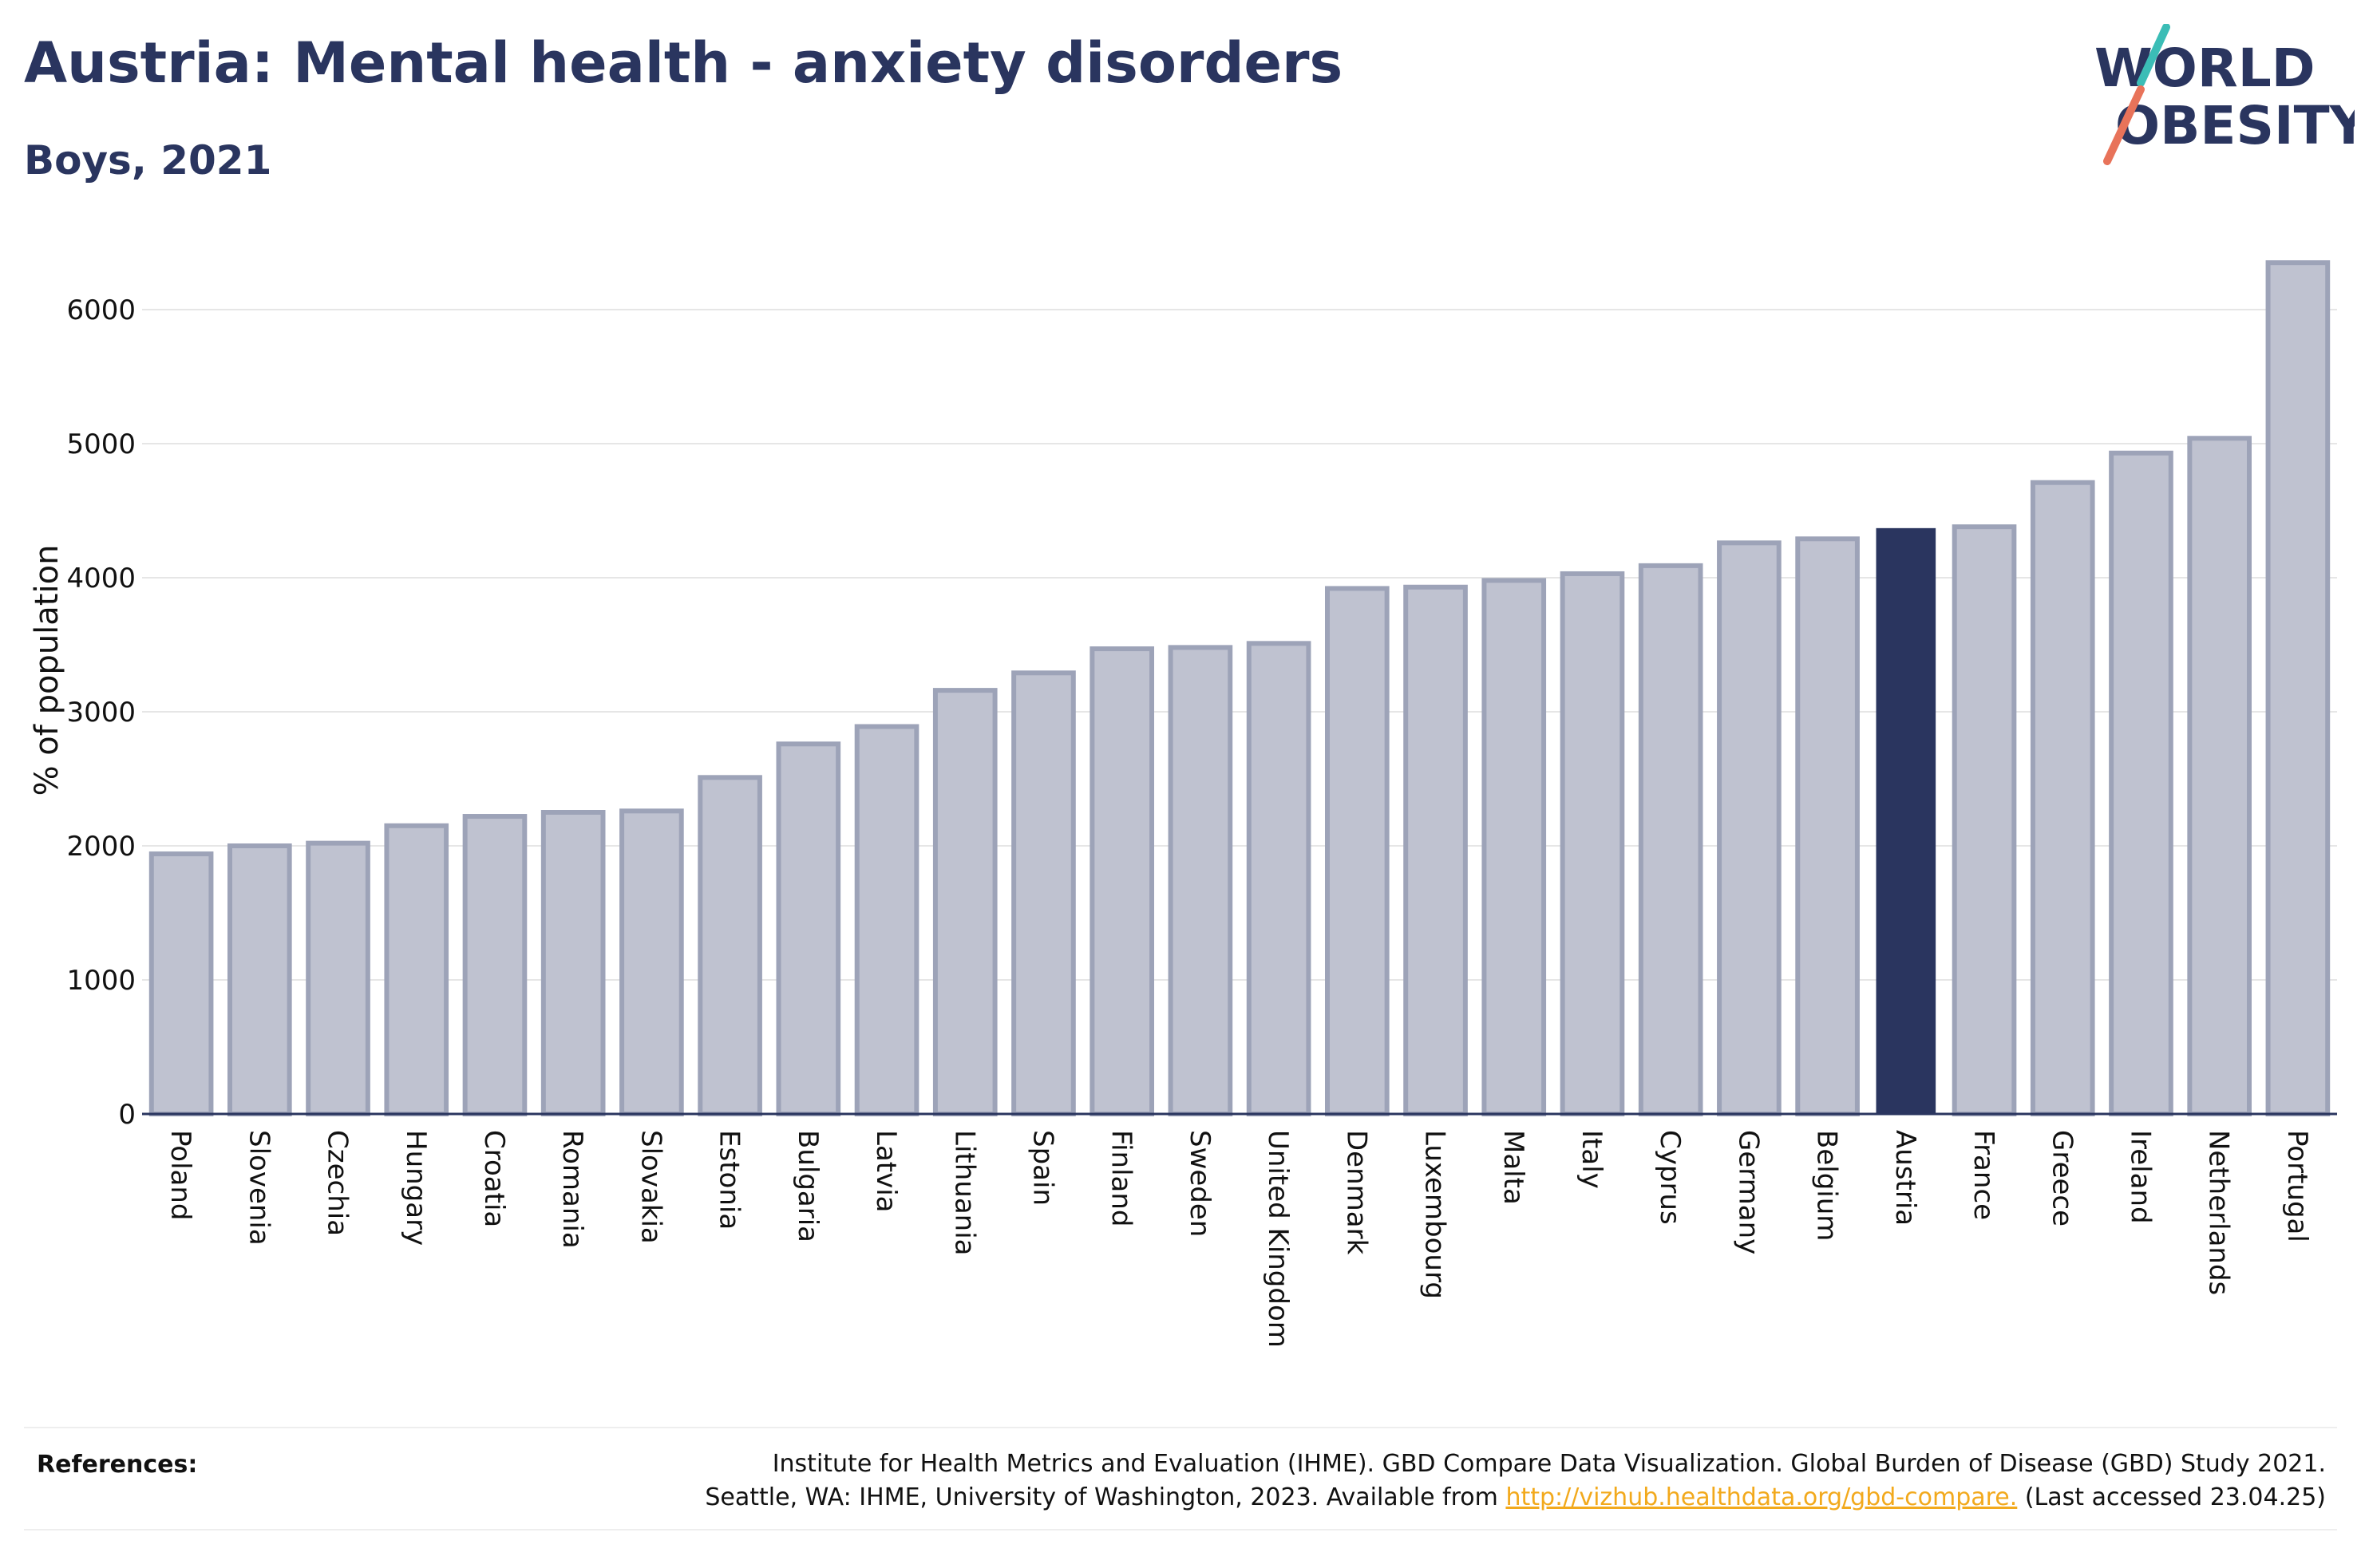 This screenshot has height=1568, width=2361. What do you see at coordinates (572, 1189) in the screenshot?
I see `x-category-label: Romania` at bounding box center [572, 1189].